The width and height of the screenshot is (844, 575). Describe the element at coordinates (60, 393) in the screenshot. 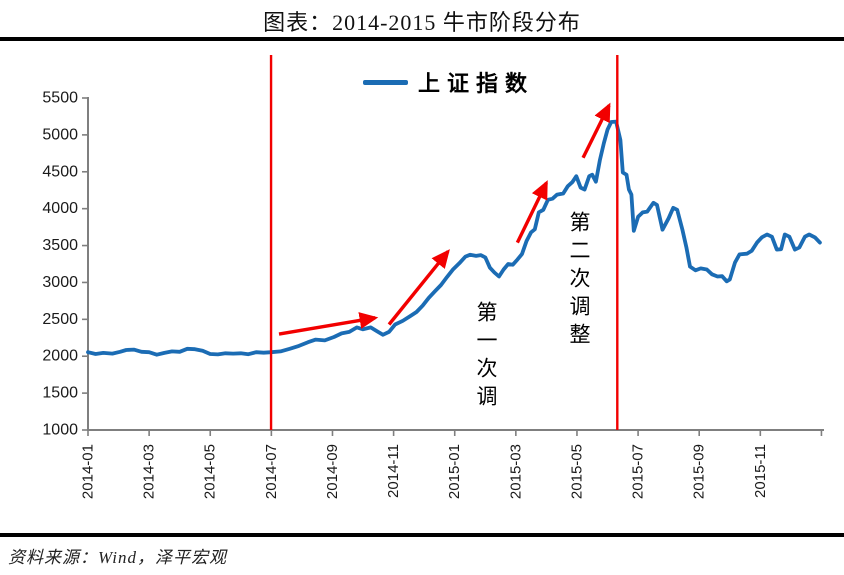

I see `y-tick-label: 1500` at that location.